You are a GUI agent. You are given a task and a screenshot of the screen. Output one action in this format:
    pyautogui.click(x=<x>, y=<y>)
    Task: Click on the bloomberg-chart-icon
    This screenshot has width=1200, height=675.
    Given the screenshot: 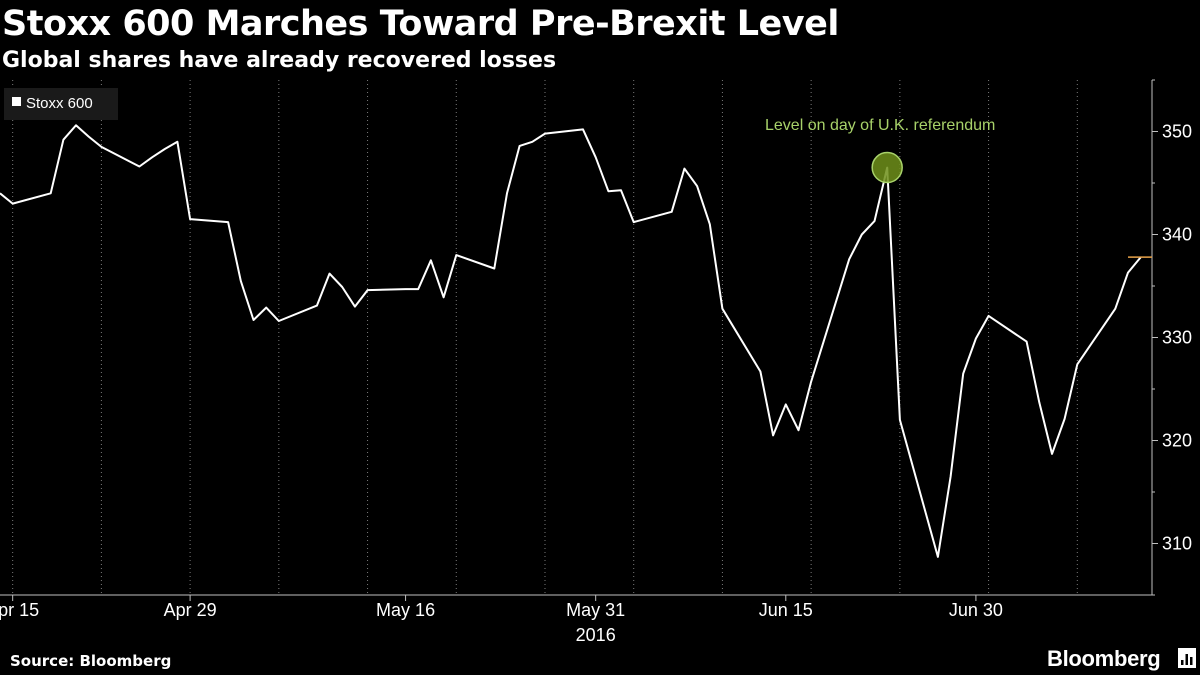 What is the action you would take?
    pyautogui.click(x=1187, y=658)
    